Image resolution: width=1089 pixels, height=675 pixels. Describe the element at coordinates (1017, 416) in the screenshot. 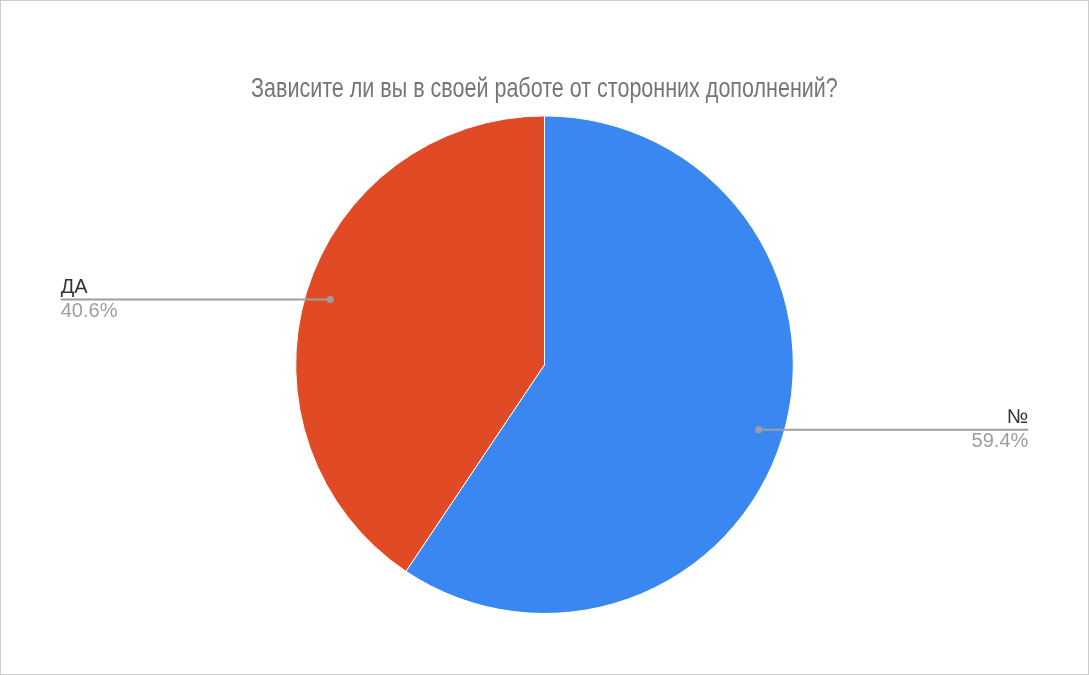

I see `slice-label: №` at that location.